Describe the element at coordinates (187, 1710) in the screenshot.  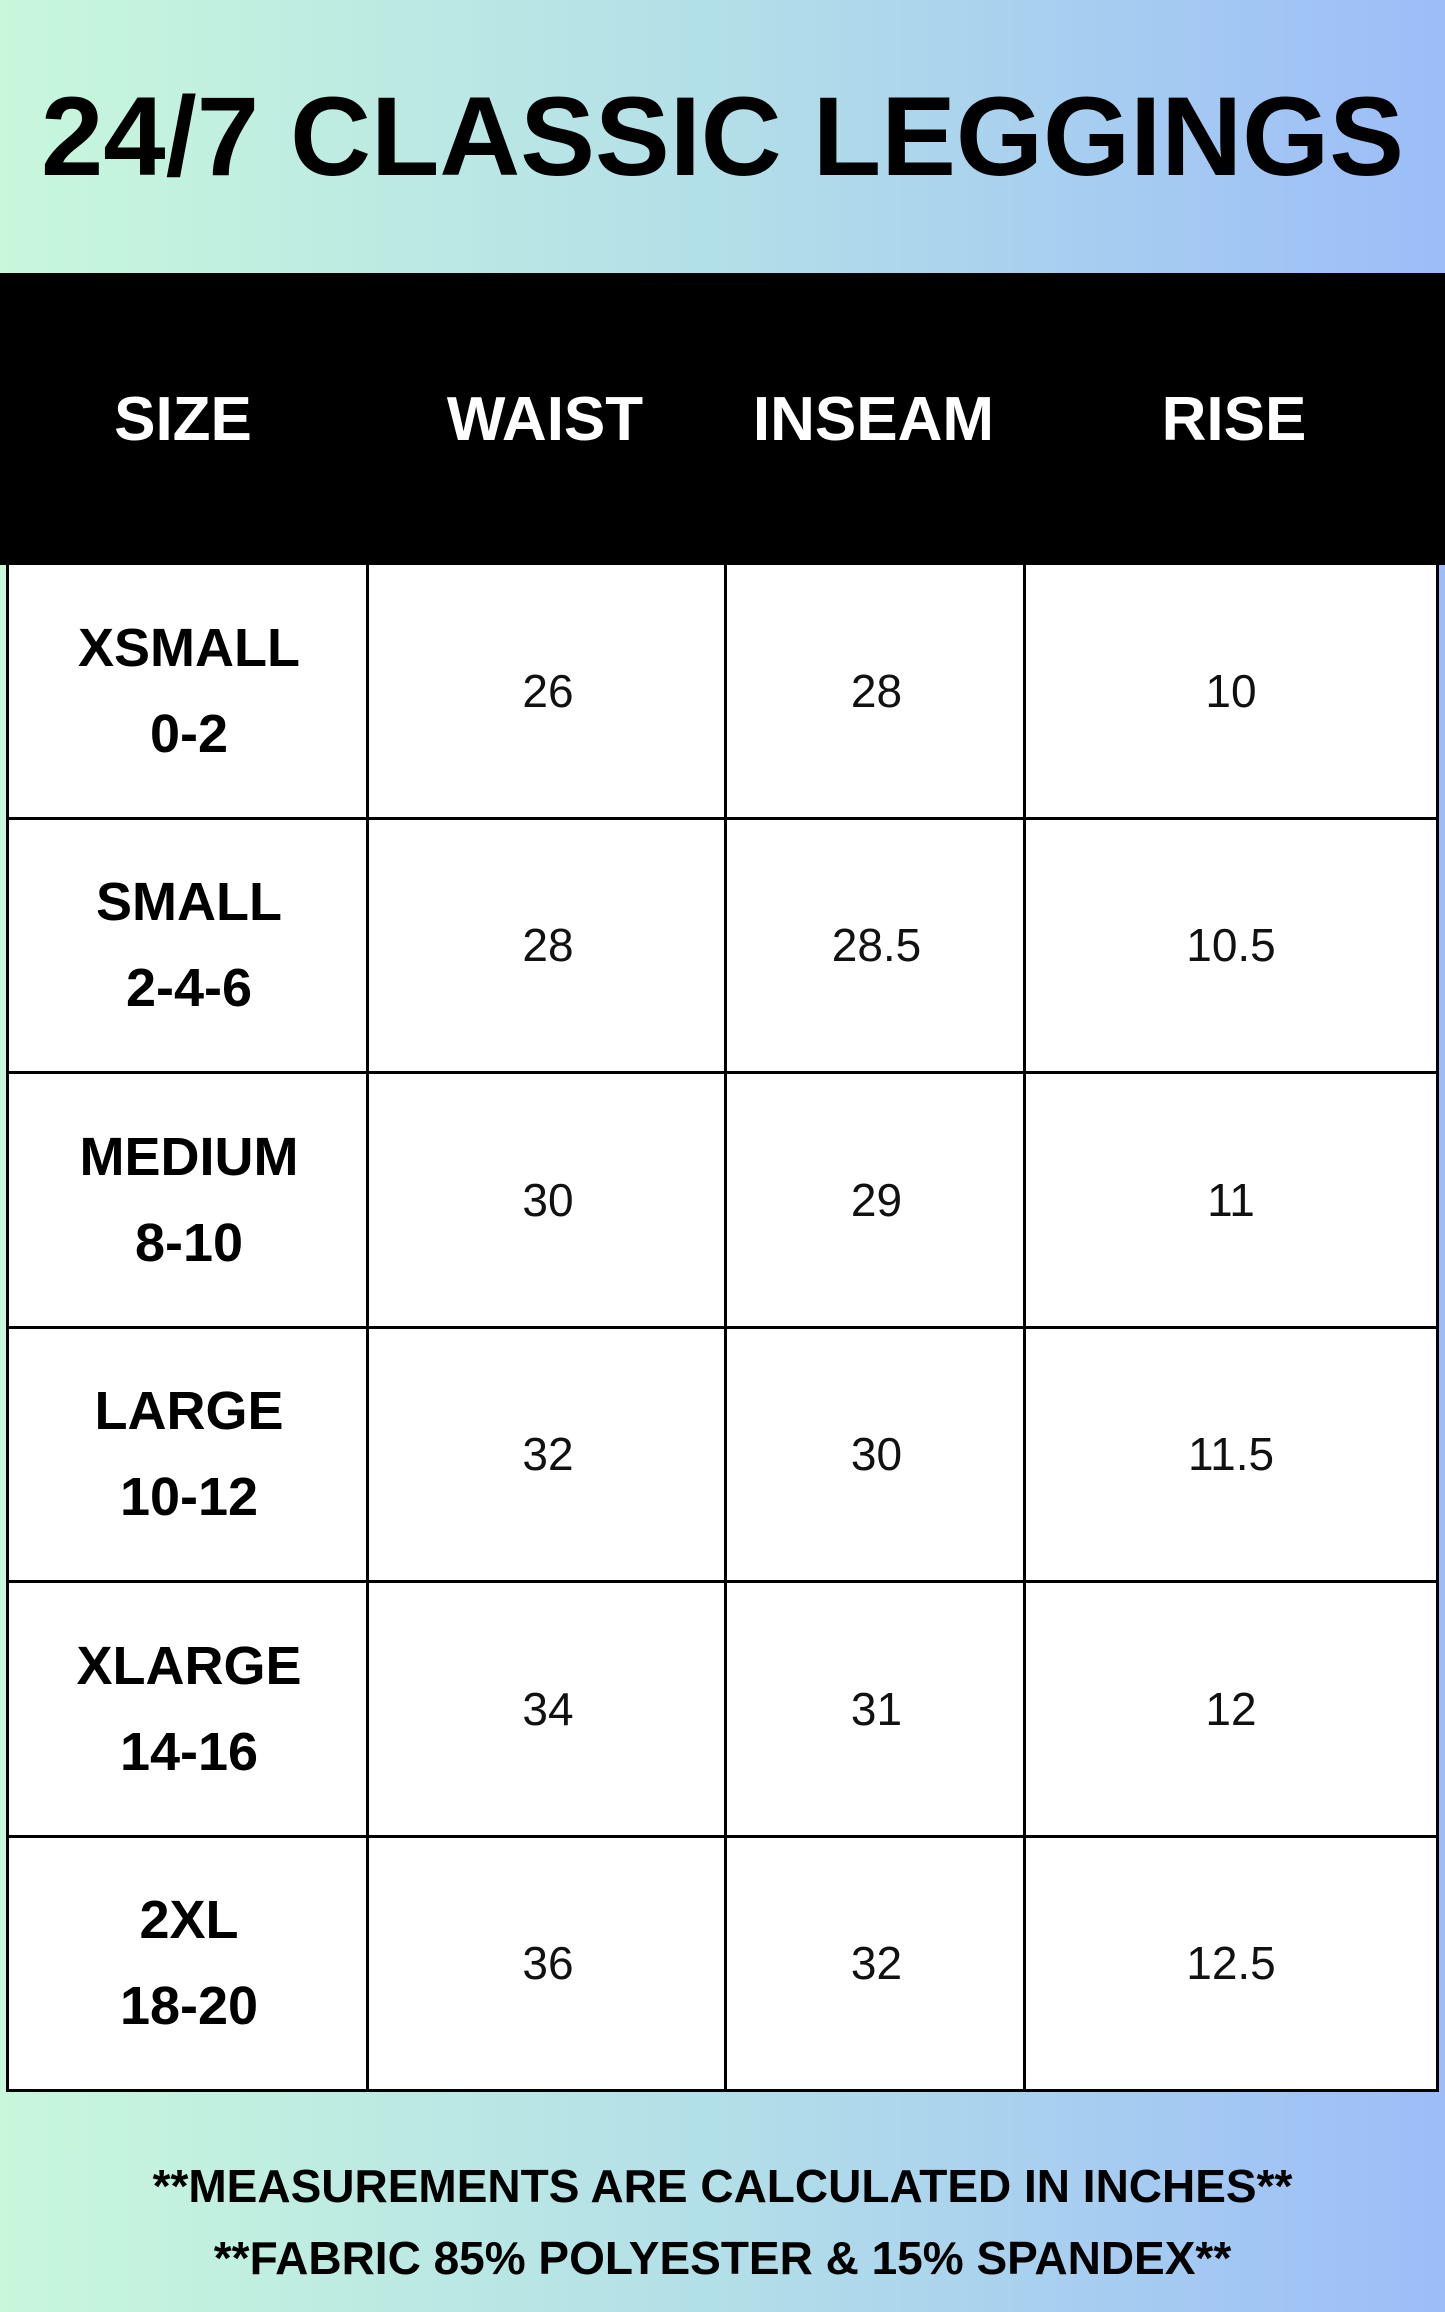
I see `table-cell: XLARGE 14-16` at that location.